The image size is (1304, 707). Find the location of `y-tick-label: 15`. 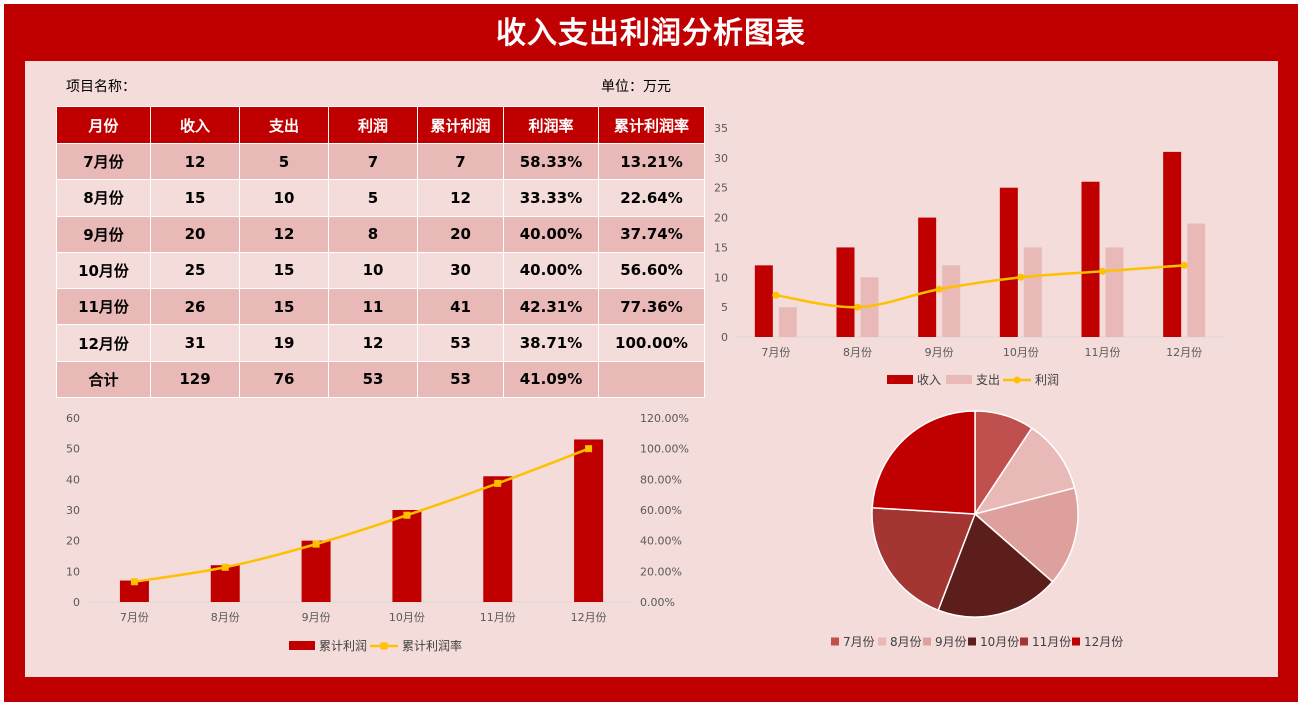

y-tick-label: 15 is located at coordinates (721, 247).